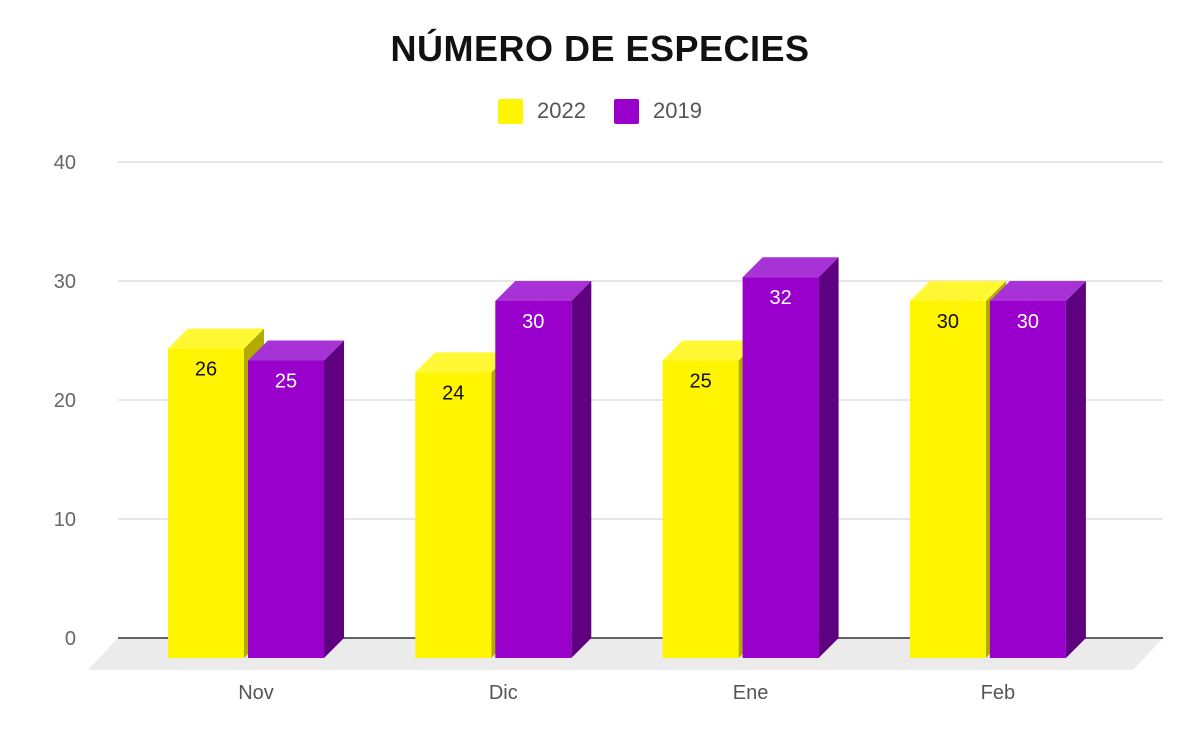 The width and height of the screenshot is (1200, 742). What do you see at coordinates (780, 467) in the screenshot?
I see `bar-2019-ene` at bounding box center [780, 467].